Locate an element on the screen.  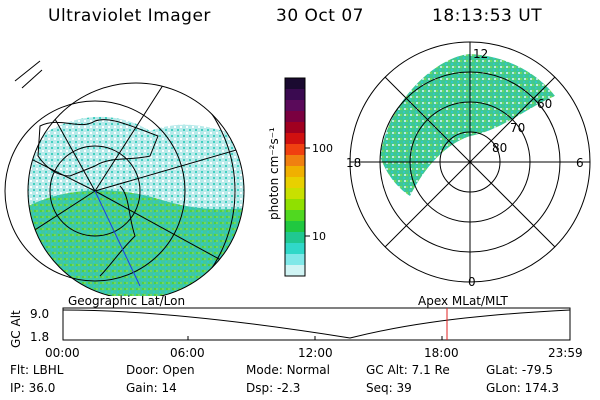
mlt-label-12: 12 is located at coordinates (480, 54).